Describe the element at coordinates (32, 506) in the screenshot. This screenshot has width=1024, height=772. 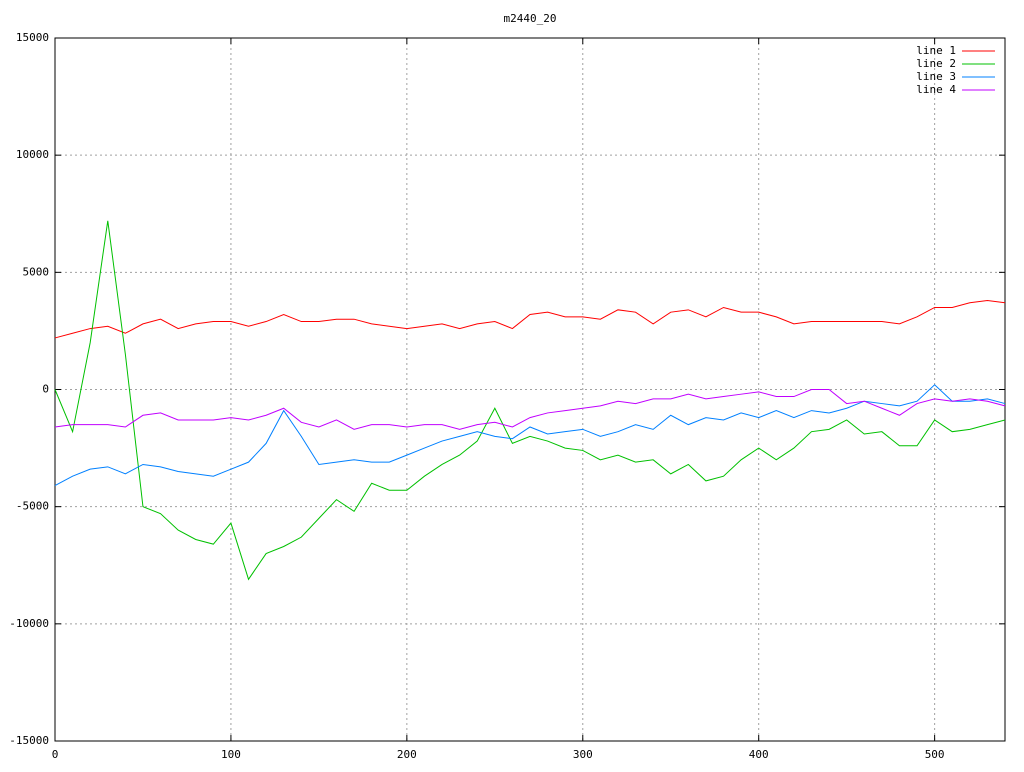
I see `y-tick-label: -5000` at that location.